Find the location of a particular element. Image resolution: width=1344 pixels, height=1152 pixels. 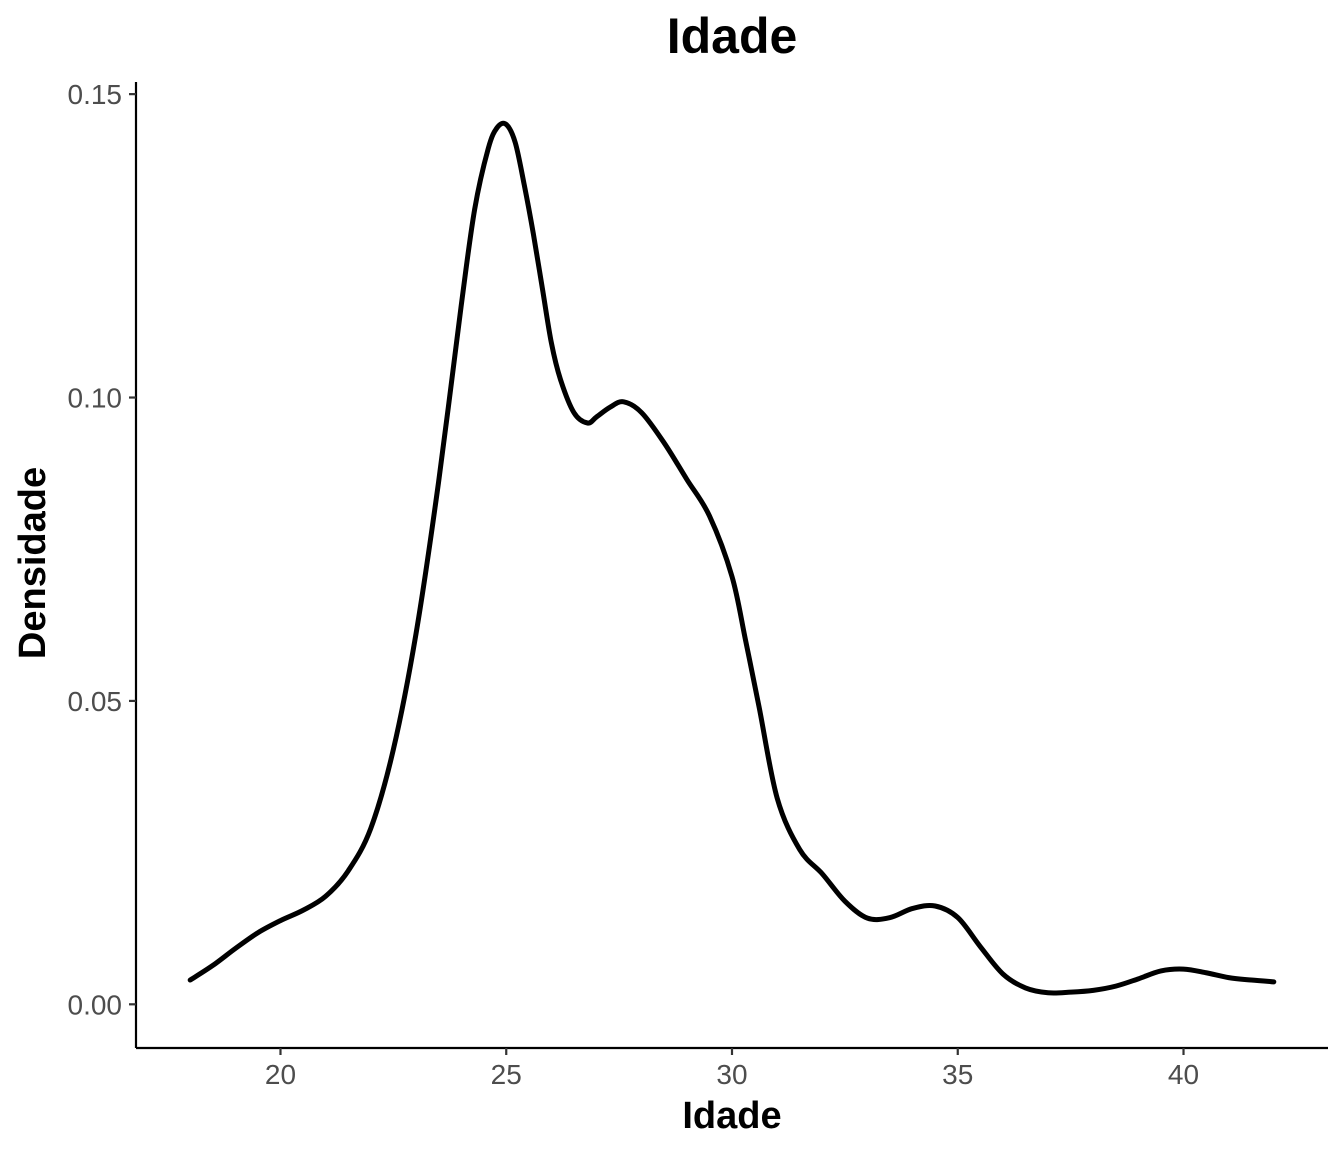

x-tick-label: 35 is located at coordinates (957, 1074).